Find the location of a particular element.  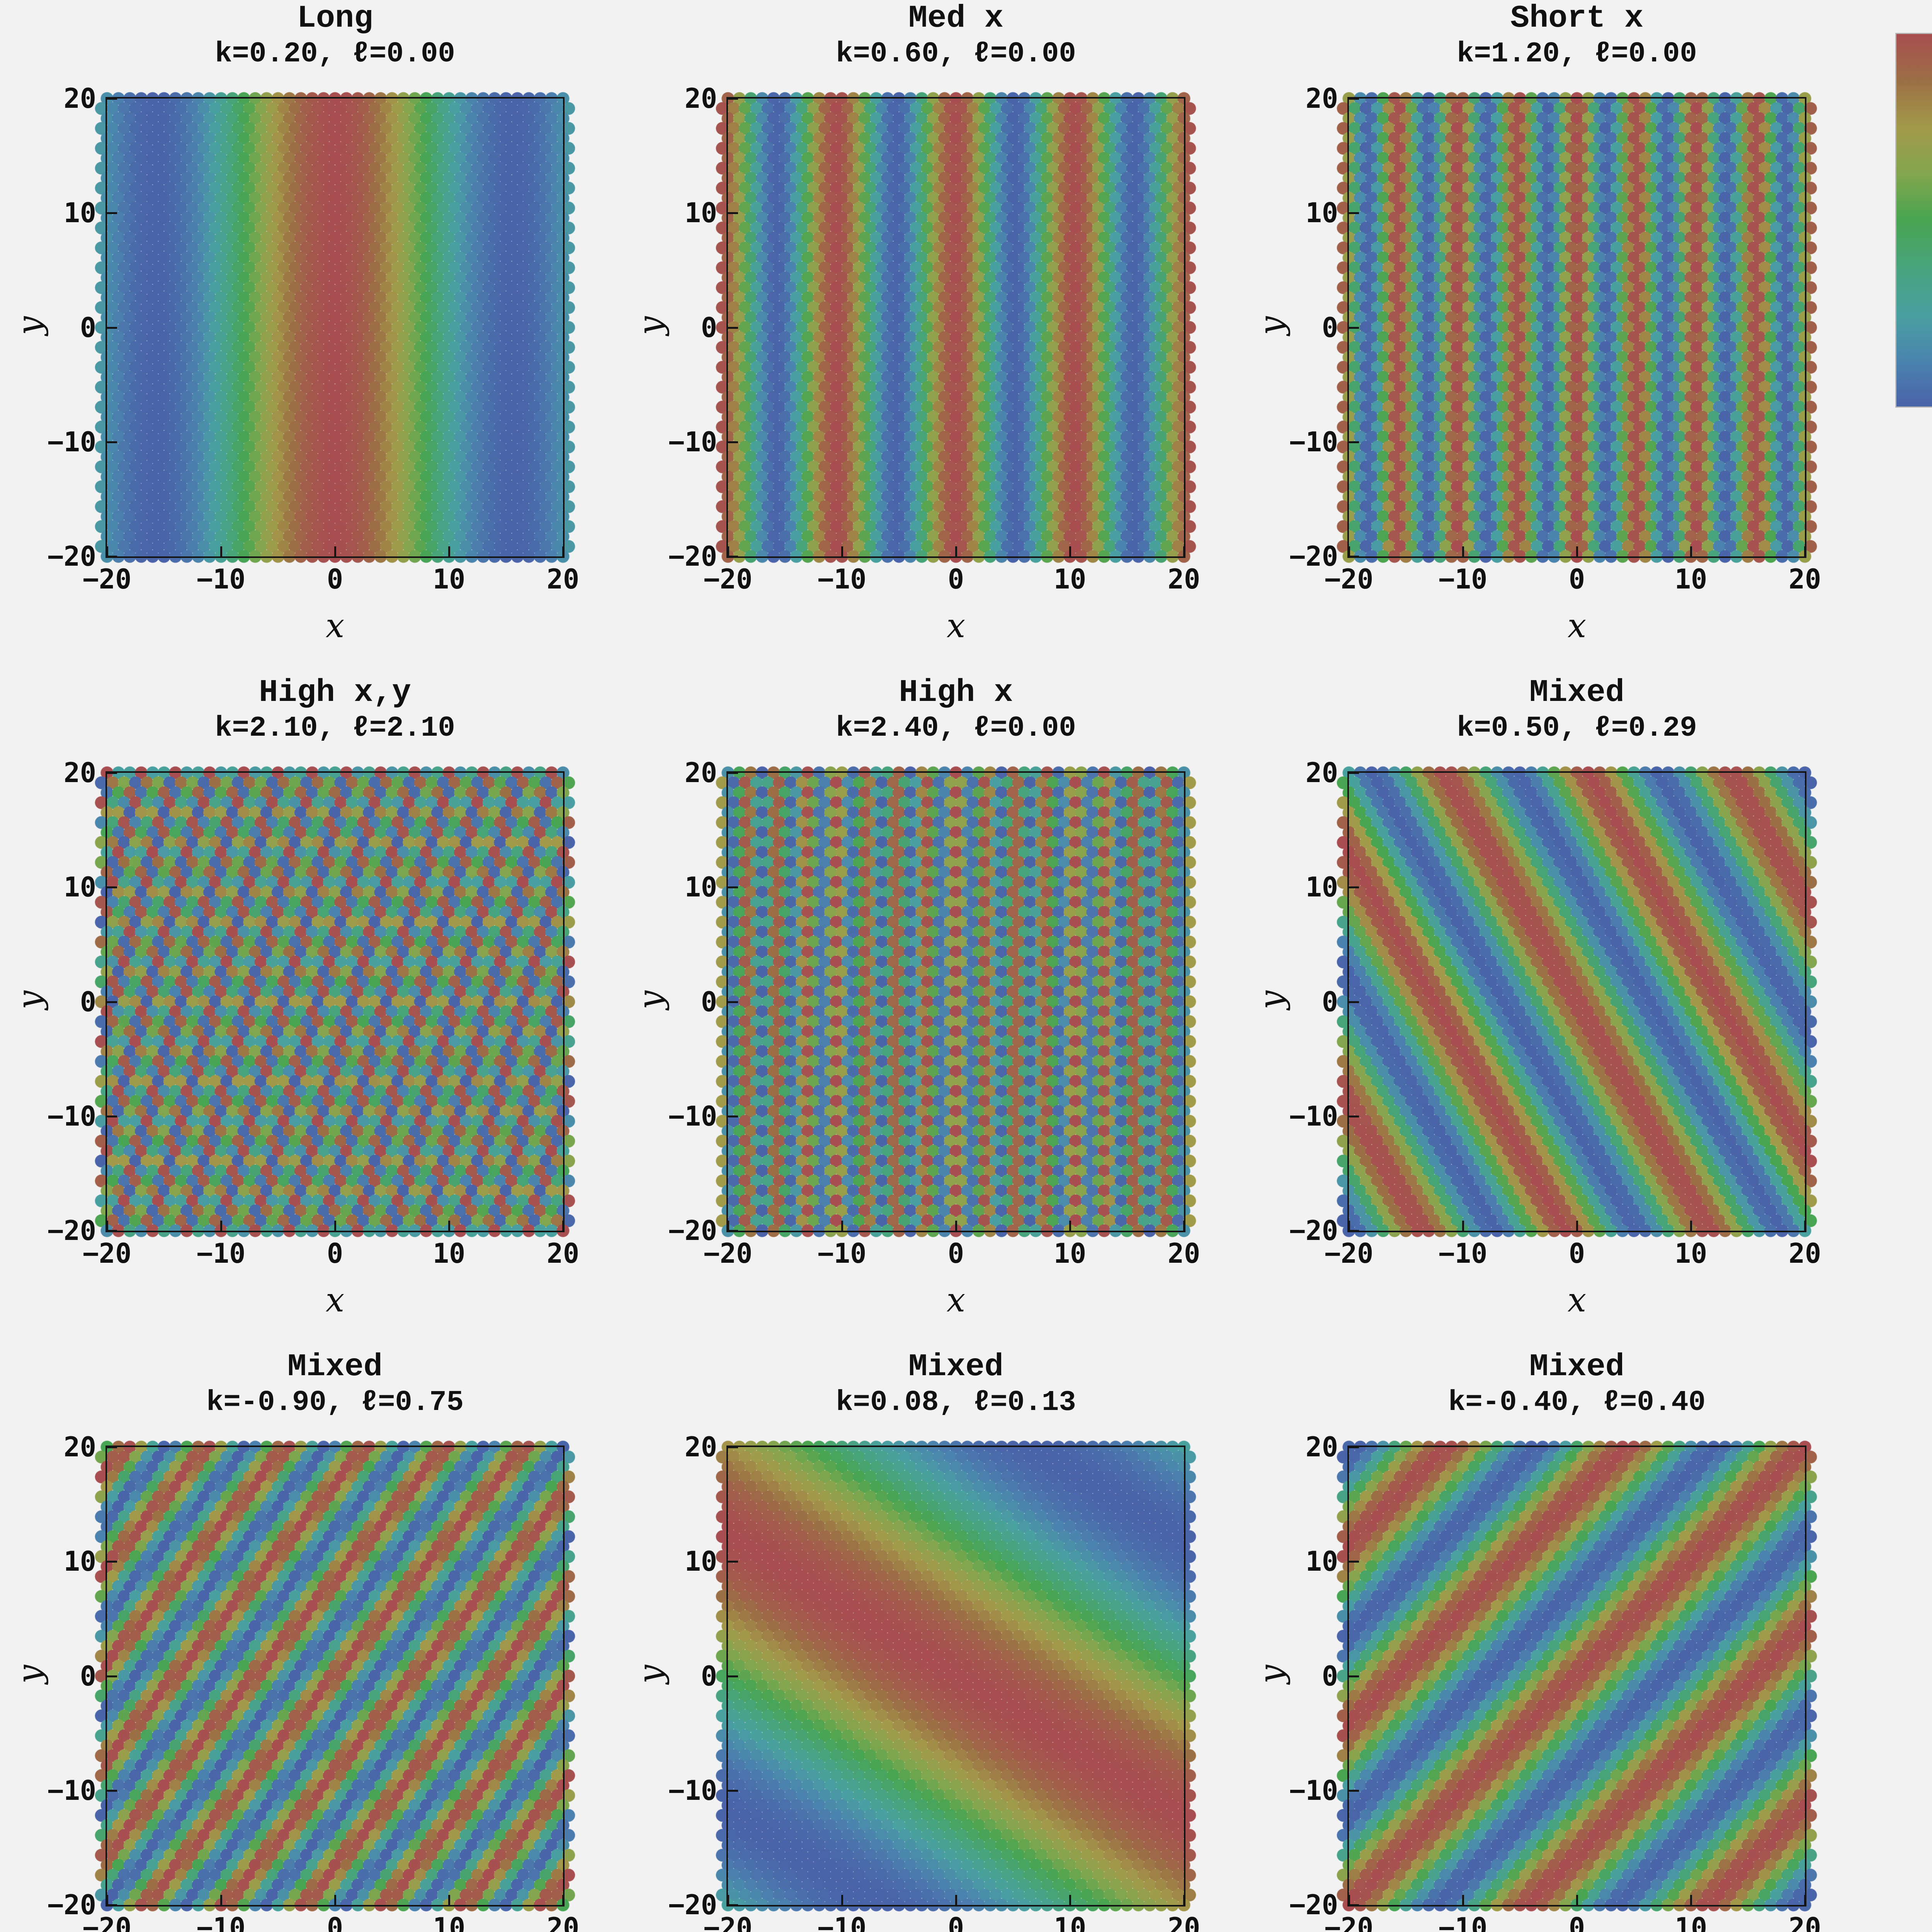

panel-subtitle: k=-0.40, ℓ=0.40 is located at coordinates (1577, 1403).